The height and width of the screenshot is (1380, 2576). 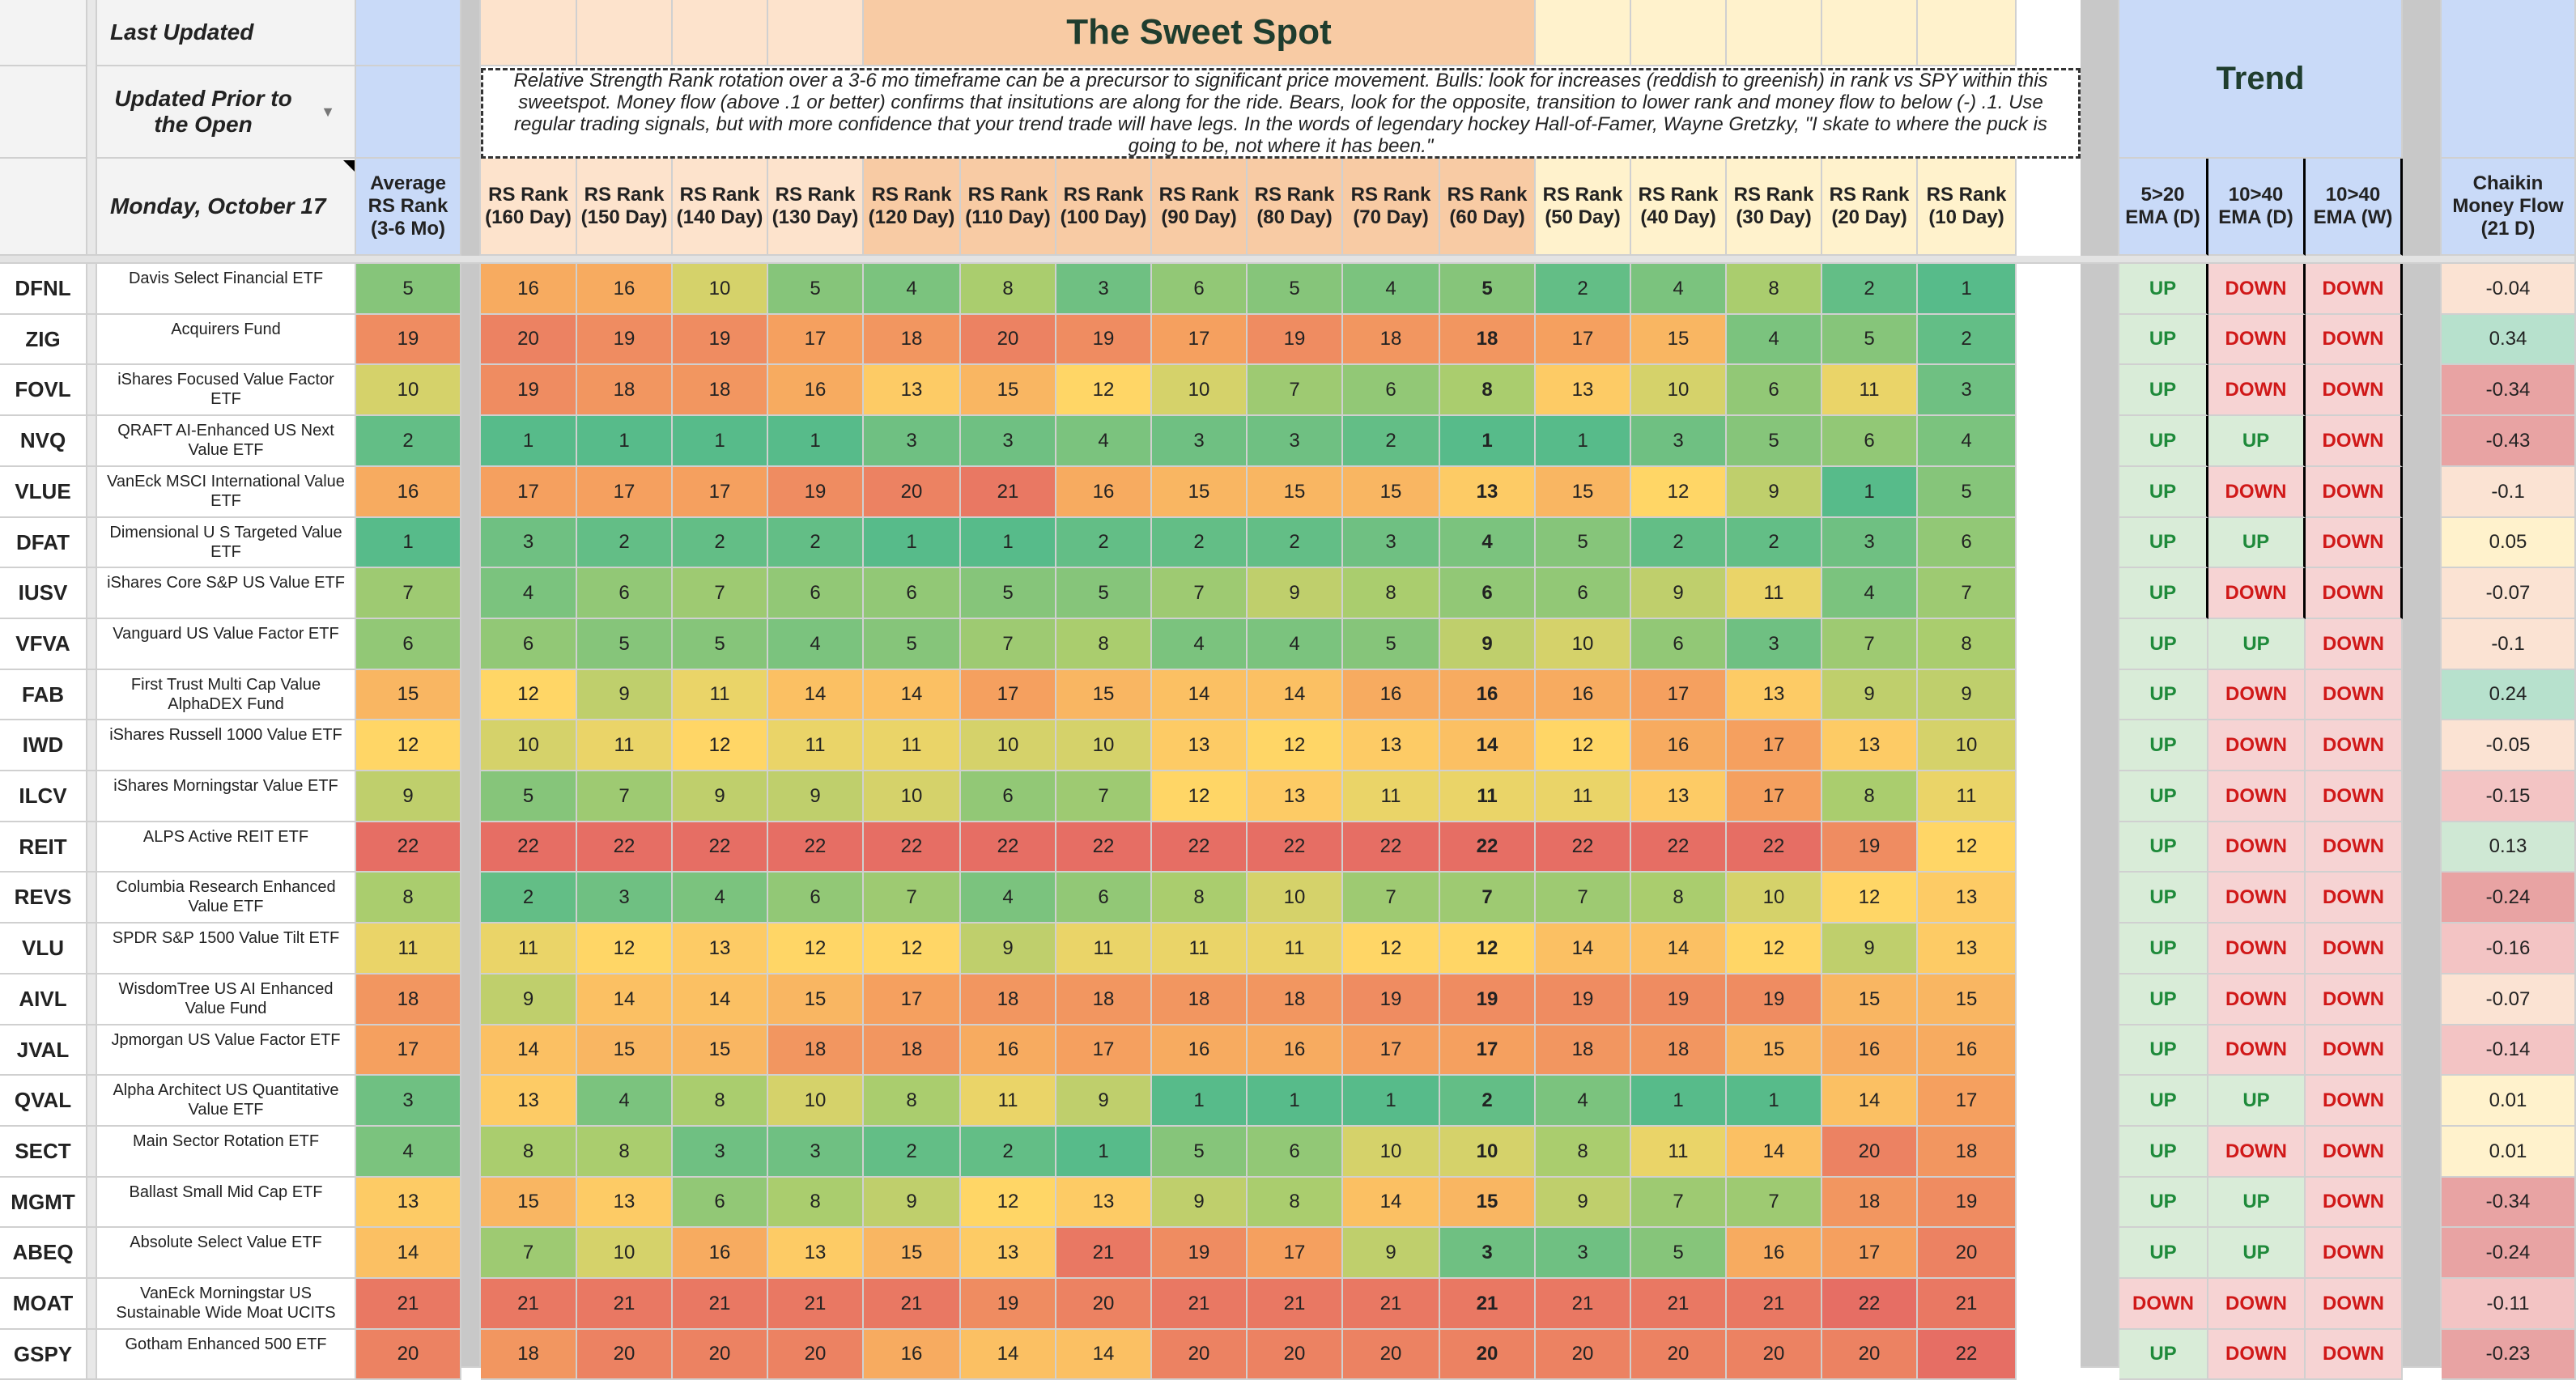 I want to click on rs-rank-header: RS Rank (110 Day), so click(x=1008, y=207).